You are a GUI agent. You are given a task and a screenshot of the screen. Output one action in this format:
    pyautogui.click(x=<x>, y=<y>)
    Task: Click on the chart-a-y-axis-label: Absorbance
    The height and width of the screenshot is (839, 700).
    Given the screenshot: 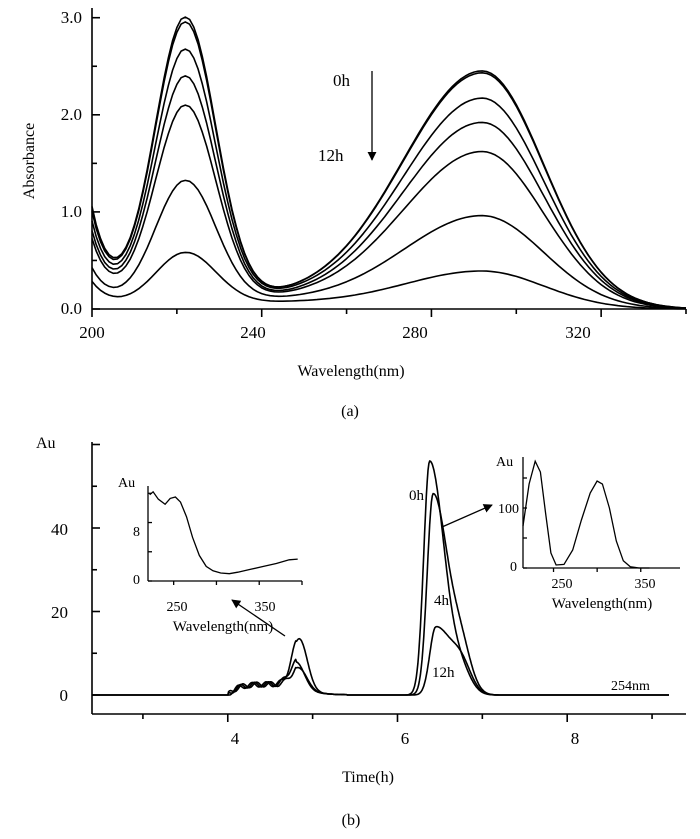 What is the action you would take?
    pyautogui.click(x=29, y=161)
    